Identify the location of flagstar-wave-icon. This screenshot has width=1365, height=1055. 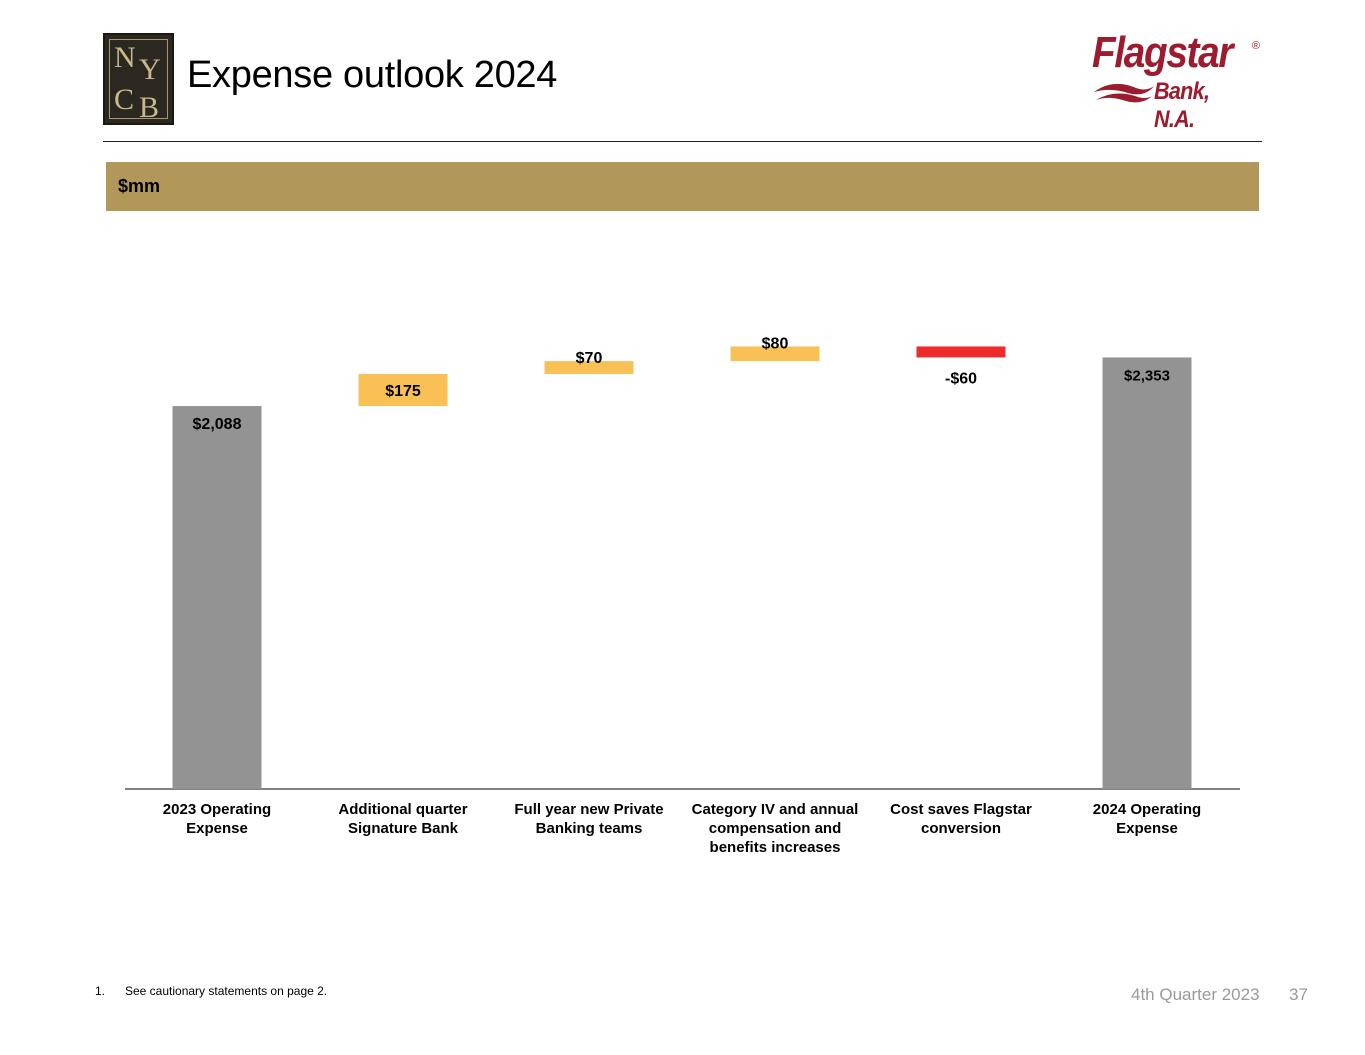
(1124, 93).